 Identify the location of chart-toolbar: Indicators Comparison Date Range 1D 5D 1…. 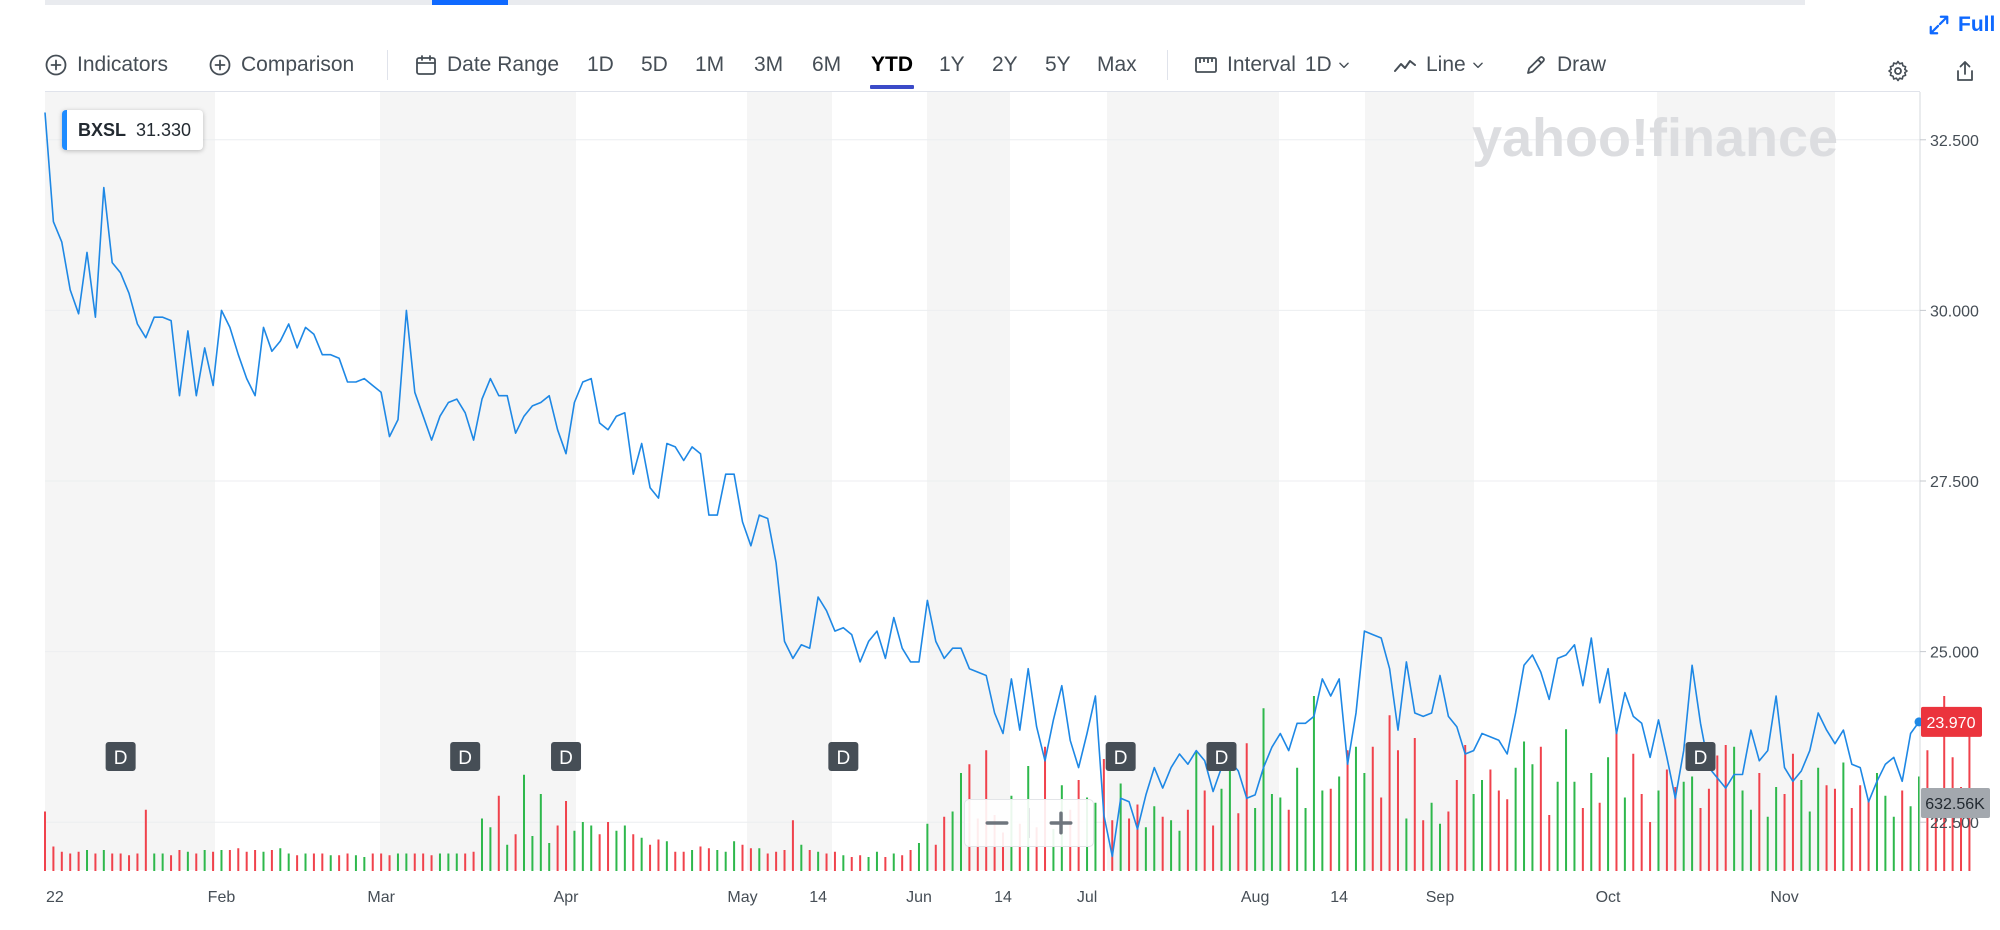
(1000, 66).